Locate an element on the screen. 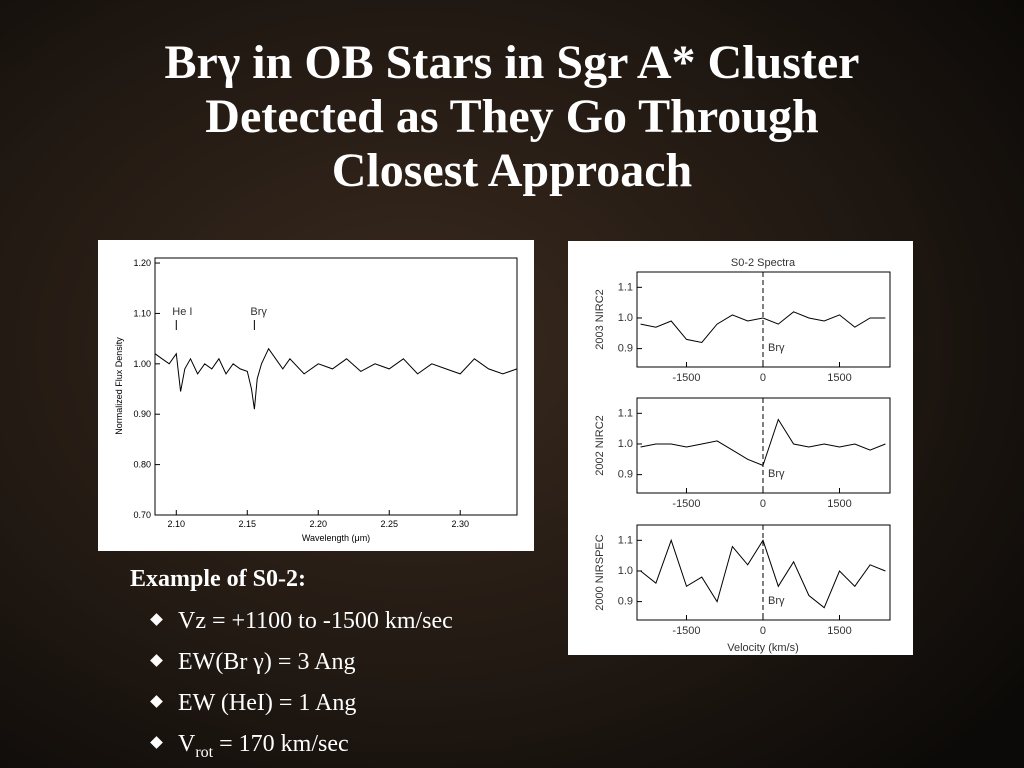  bullet-item: Vrot = 170 km/sec is located at coordinates (263, 746).